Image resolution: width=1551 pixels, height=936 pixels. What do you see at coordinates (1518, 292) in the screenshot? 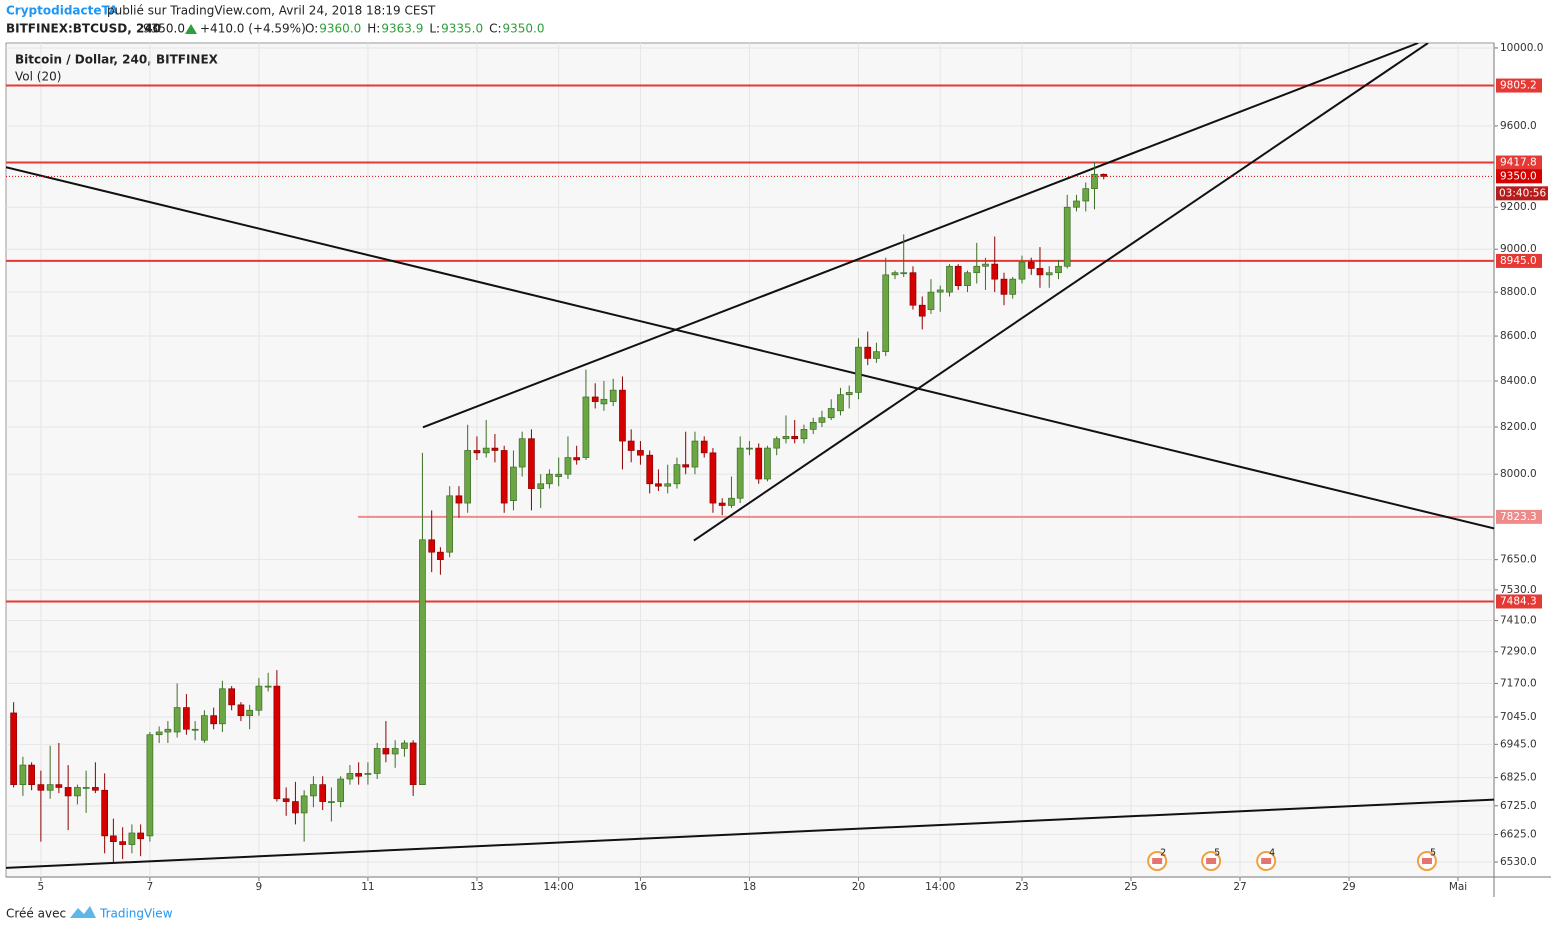
I see `y-tick-label: 8800.0` at bounding box center [1518, 292].